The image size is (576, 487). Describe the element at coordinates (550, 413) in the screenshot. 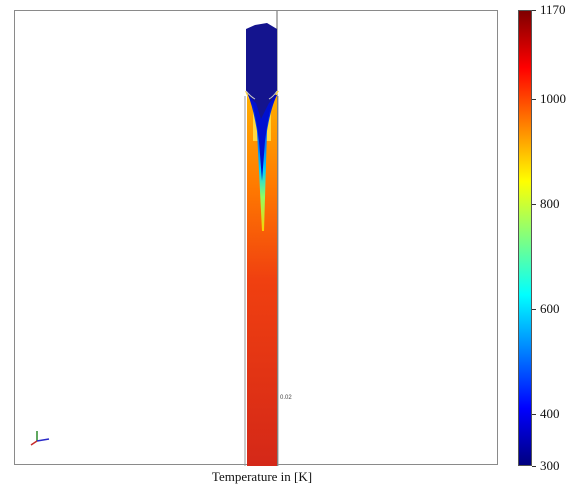

I see `colorbar-tick-label: 400` at that location.